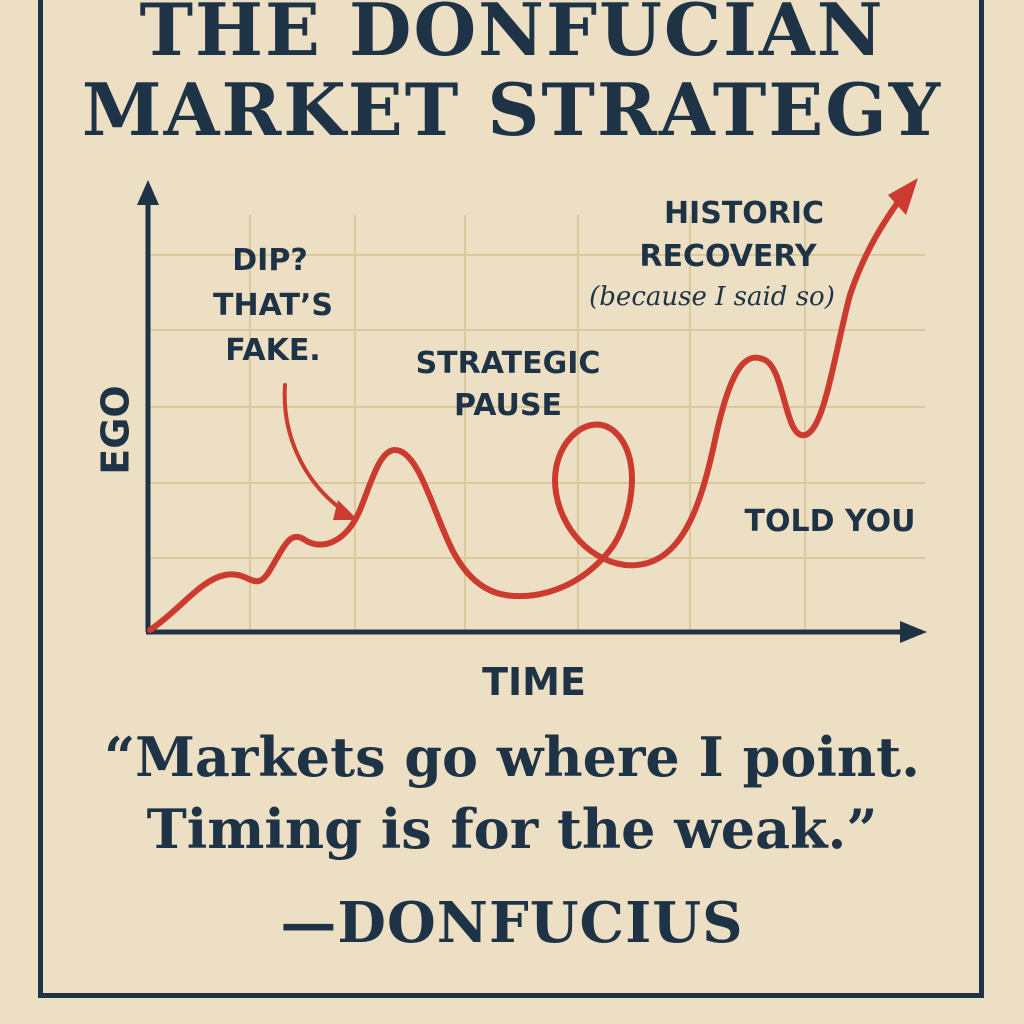 This screenshot has width=1024, height=1024. Describe the element at coordinates (148, 192) in the screenshot. I see `y-axis-arrow` at that location.